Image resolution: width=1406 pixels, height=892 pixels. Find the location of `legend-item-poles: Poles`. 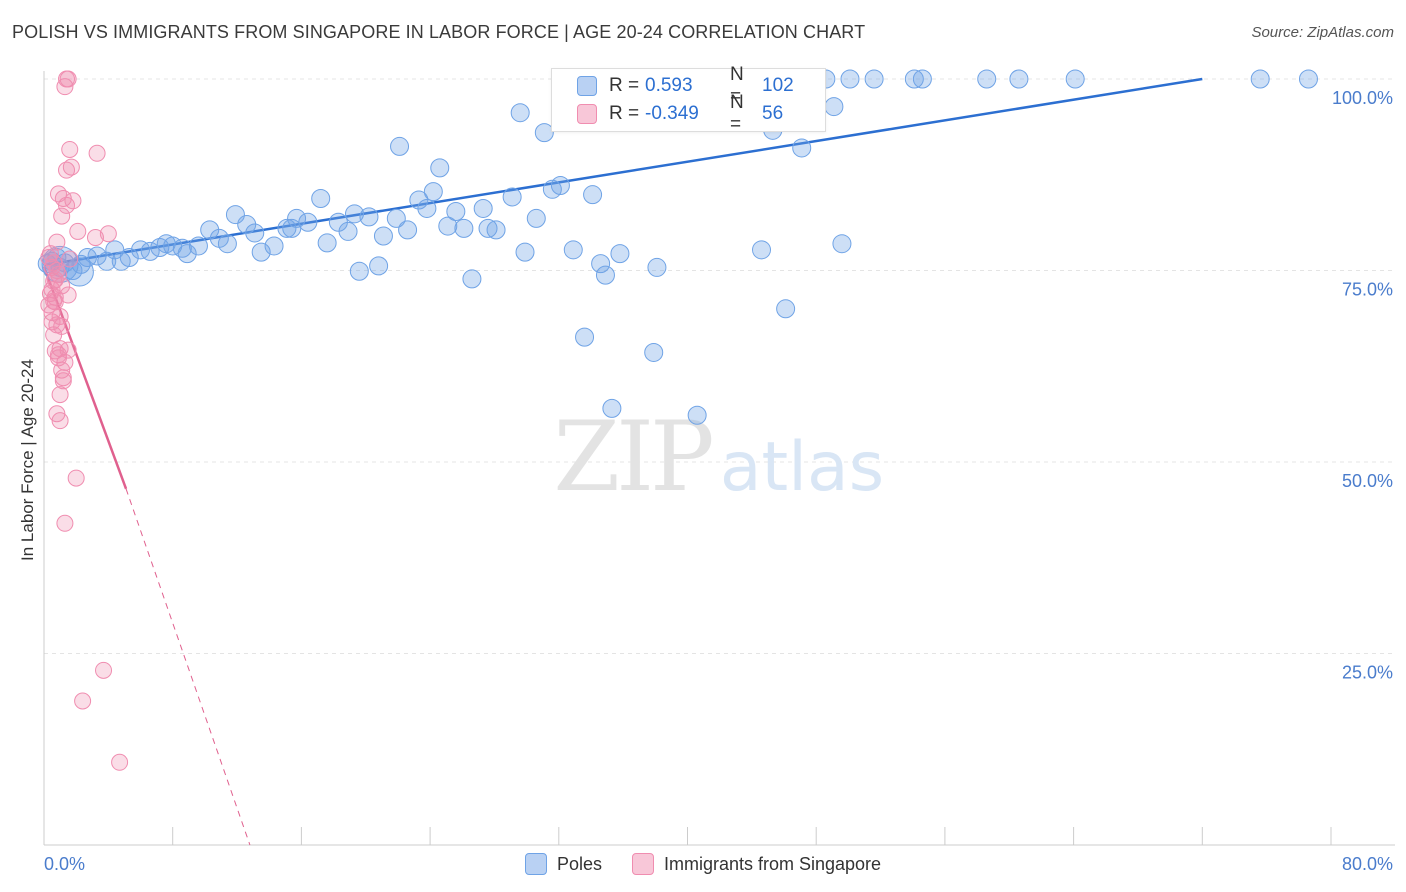

legend-item-poles: Poles is located at coordinates (563, 864).